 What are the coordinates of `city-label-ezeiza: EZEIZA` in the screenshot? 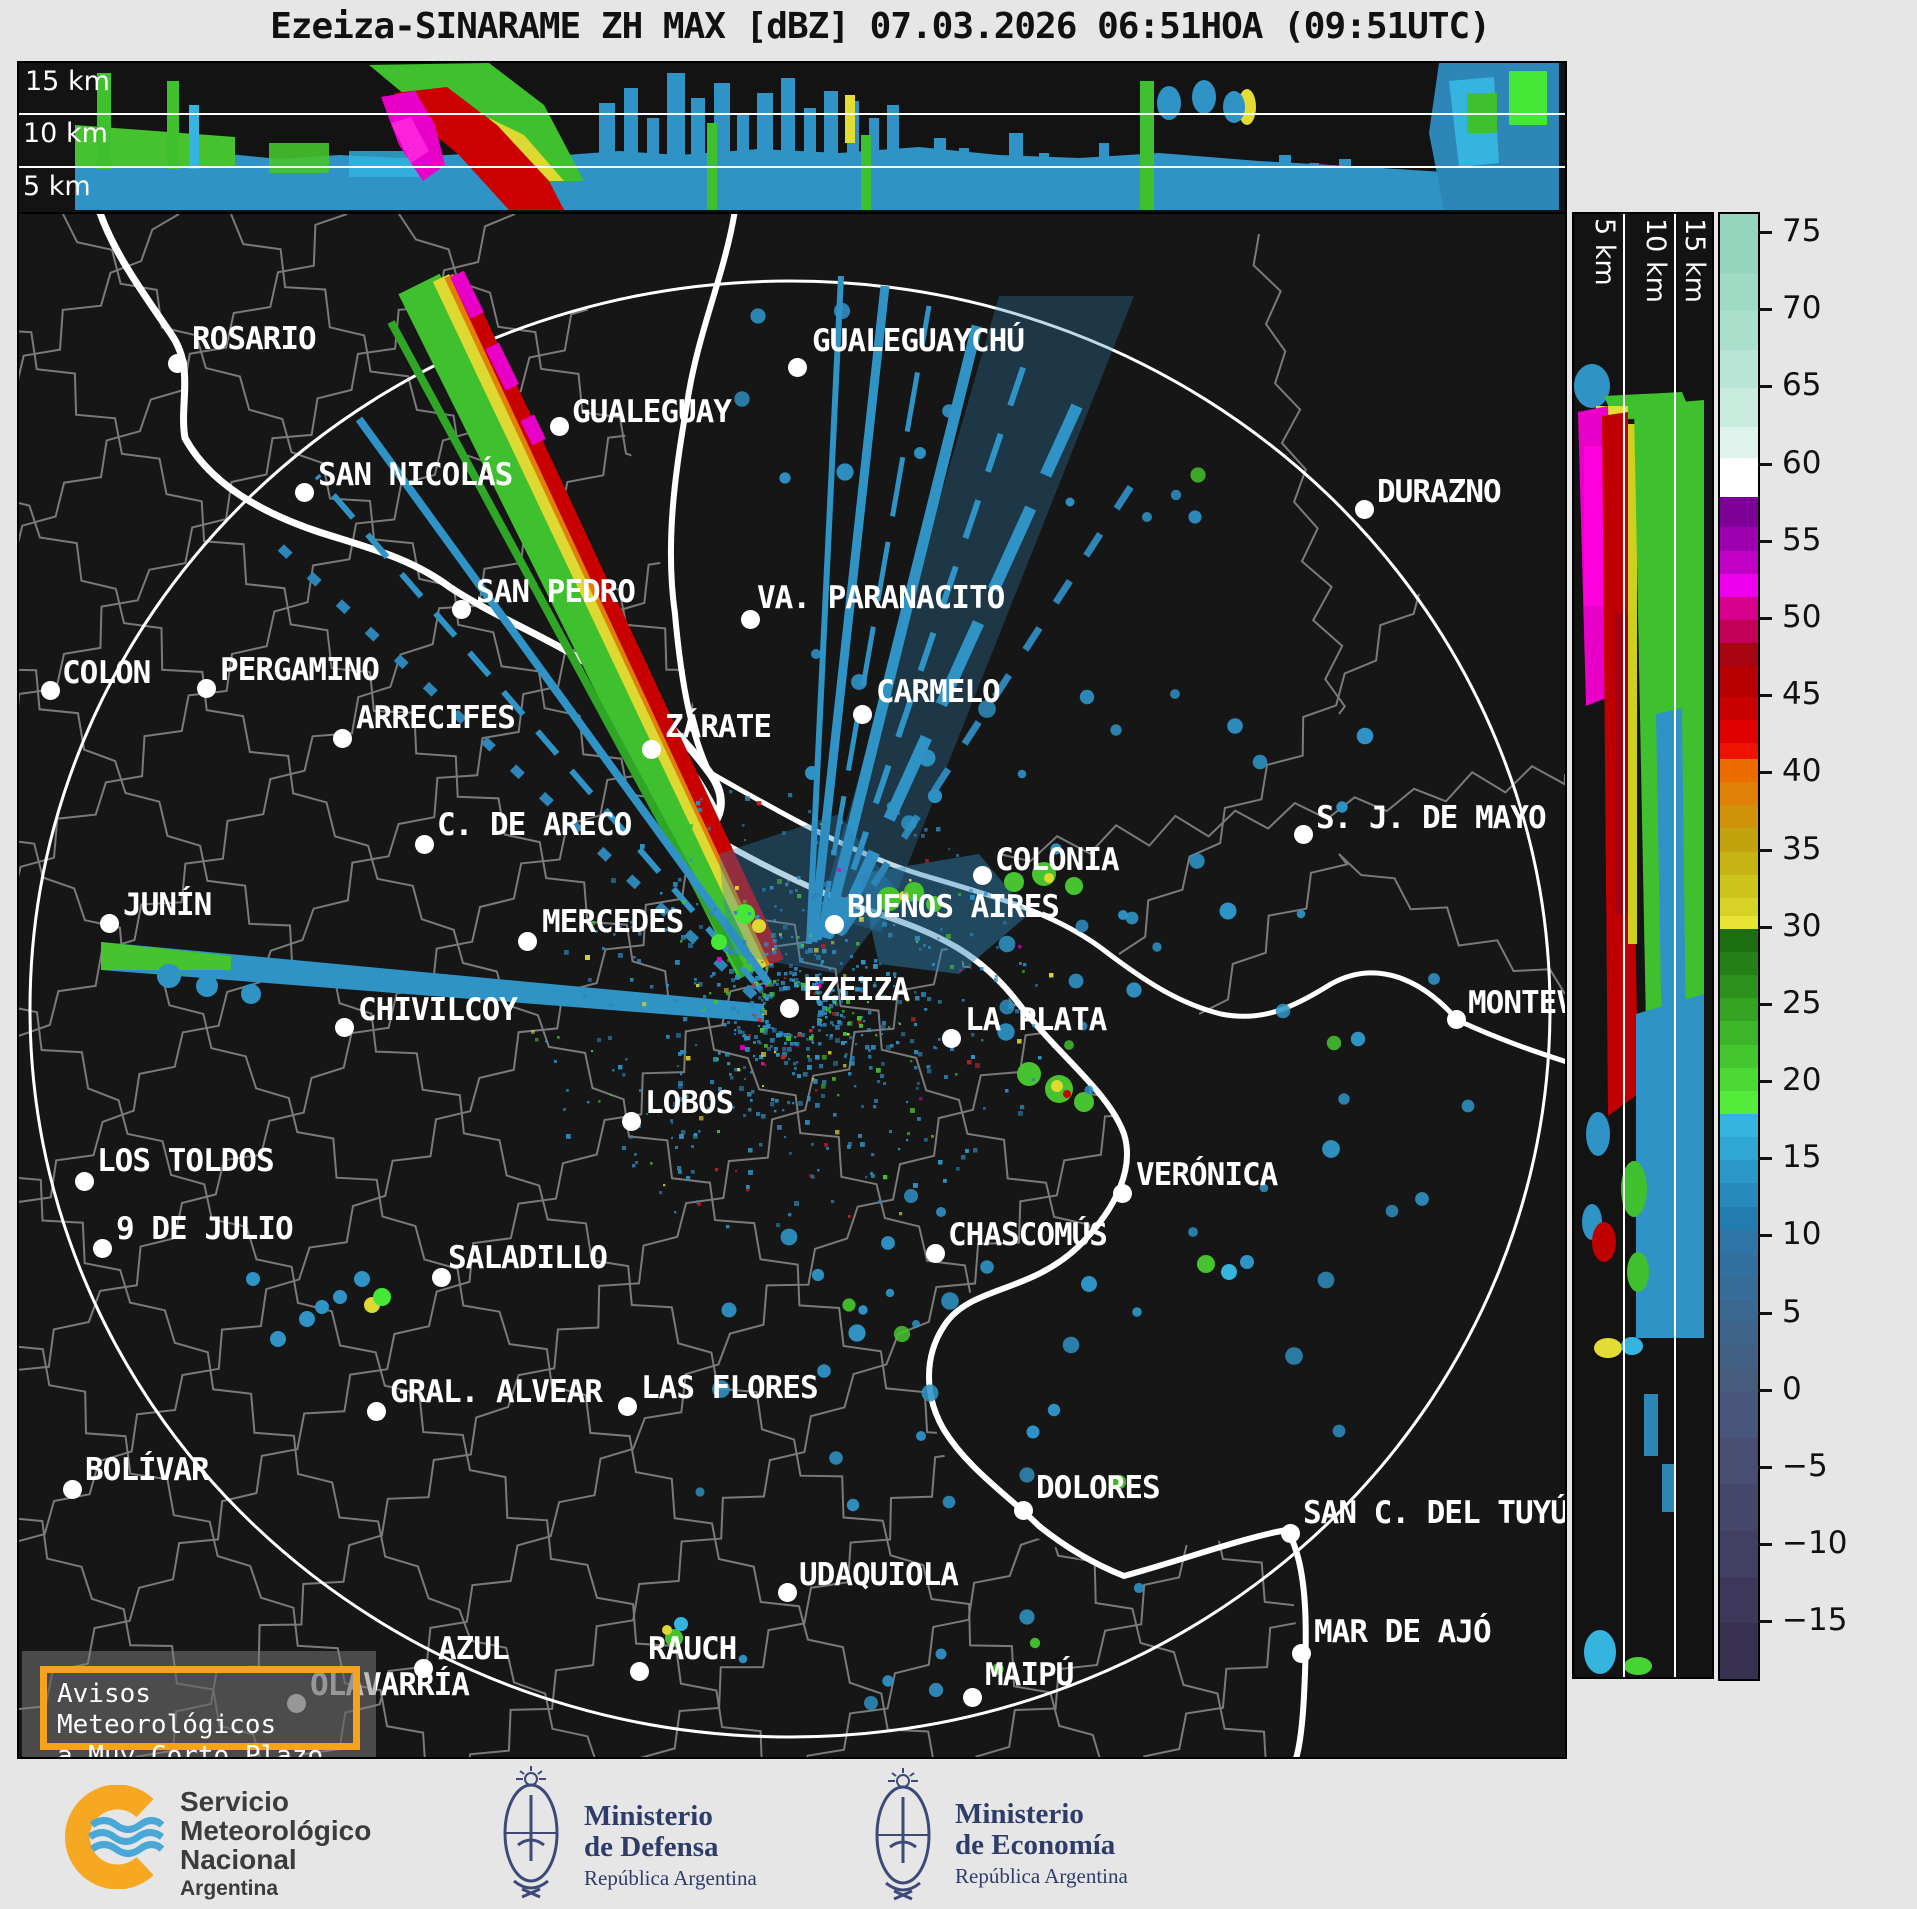 It's located at (856, 990).